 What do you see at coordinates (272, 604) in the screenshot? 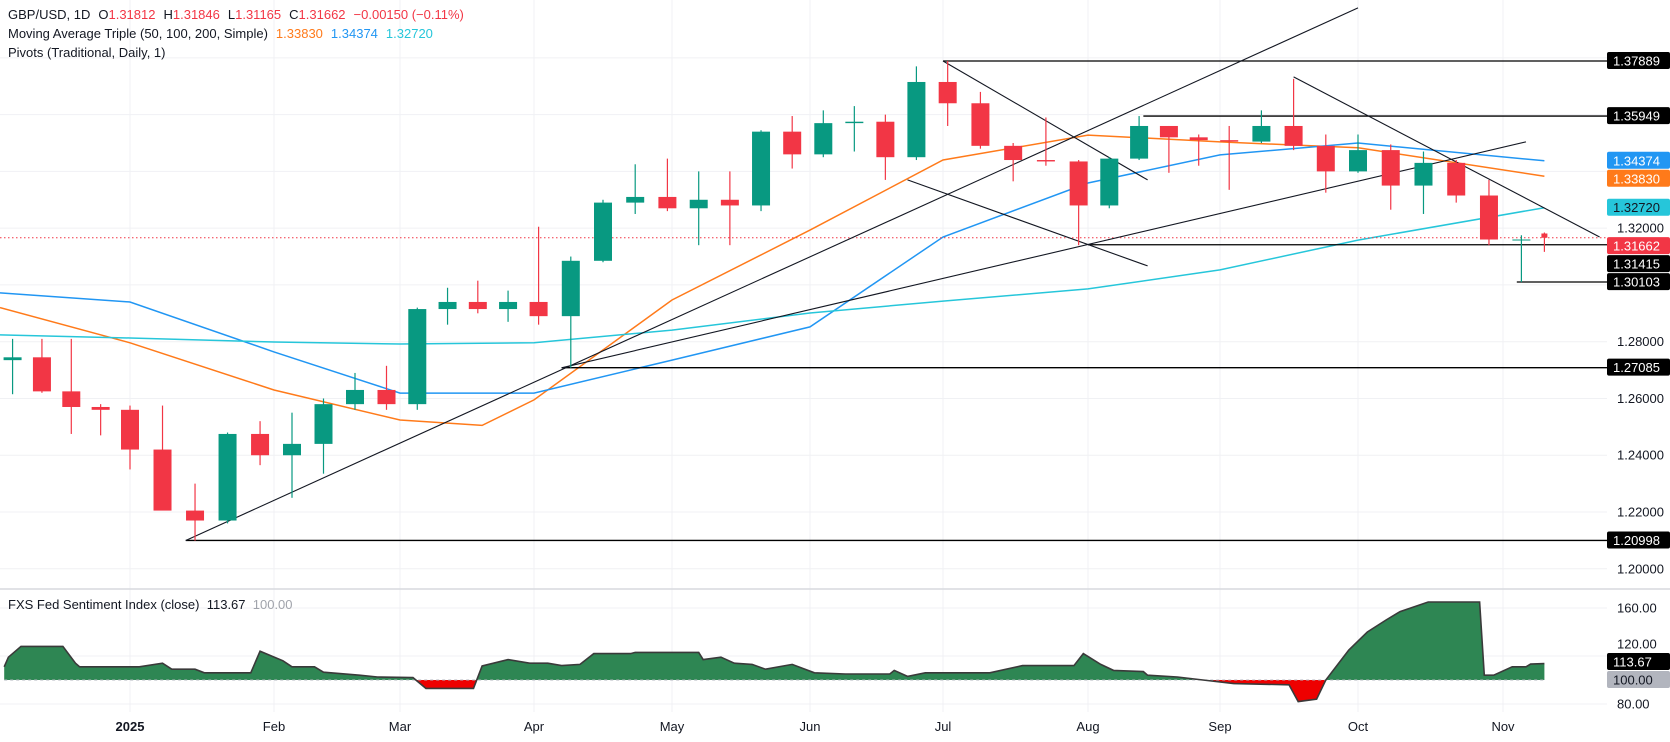
I see `indicator-baseline-value: 100.00` at bounding box center [272, 604].